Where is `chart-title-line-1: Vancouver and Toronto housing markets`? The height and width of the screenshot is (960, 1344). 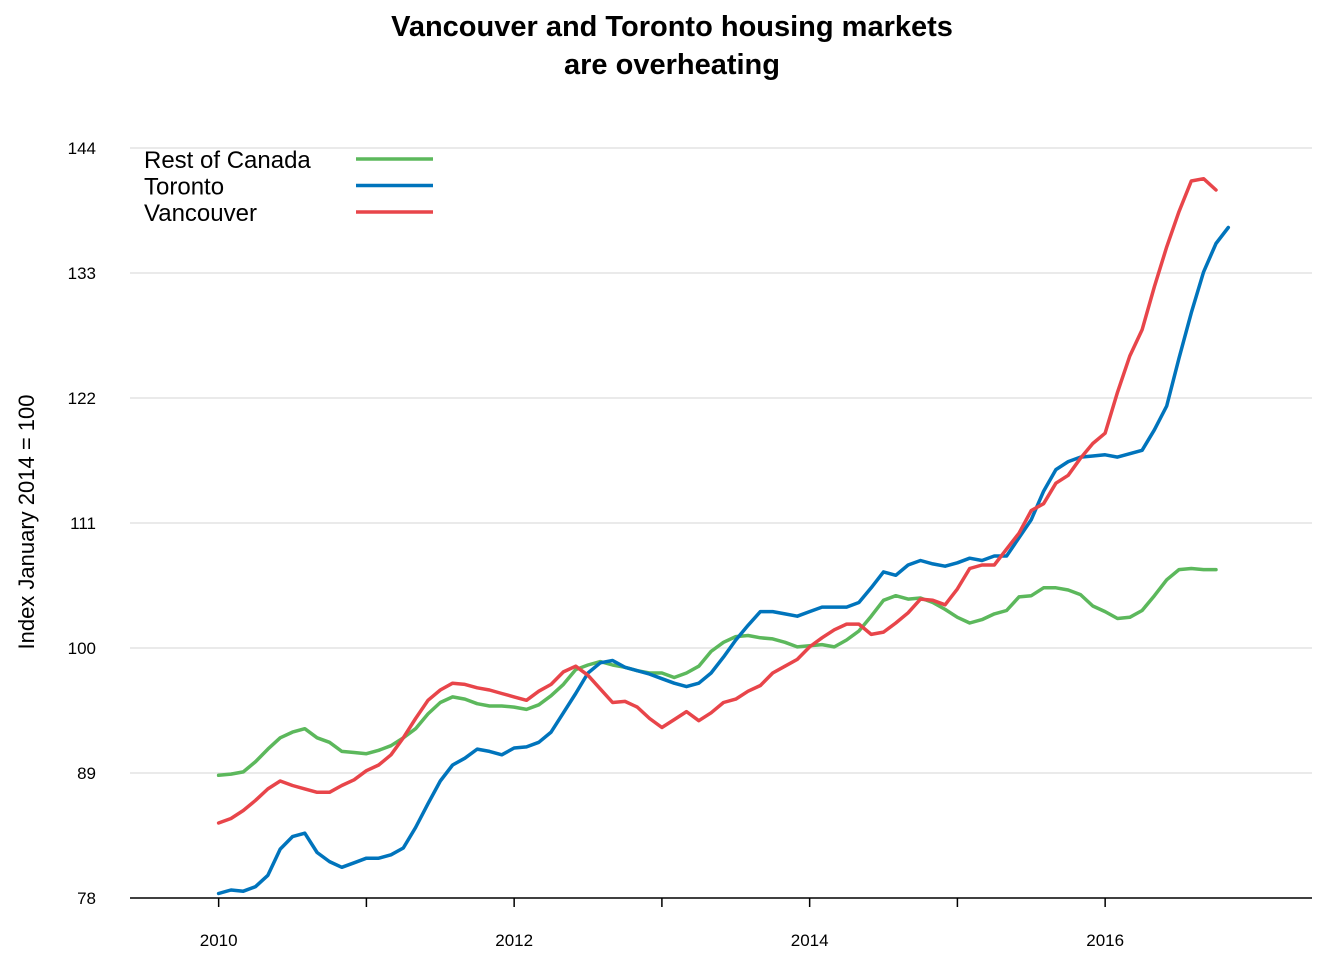 chart-title-line-1: Vancouver and Toronto housing markets is located at coordinates (672, 27).